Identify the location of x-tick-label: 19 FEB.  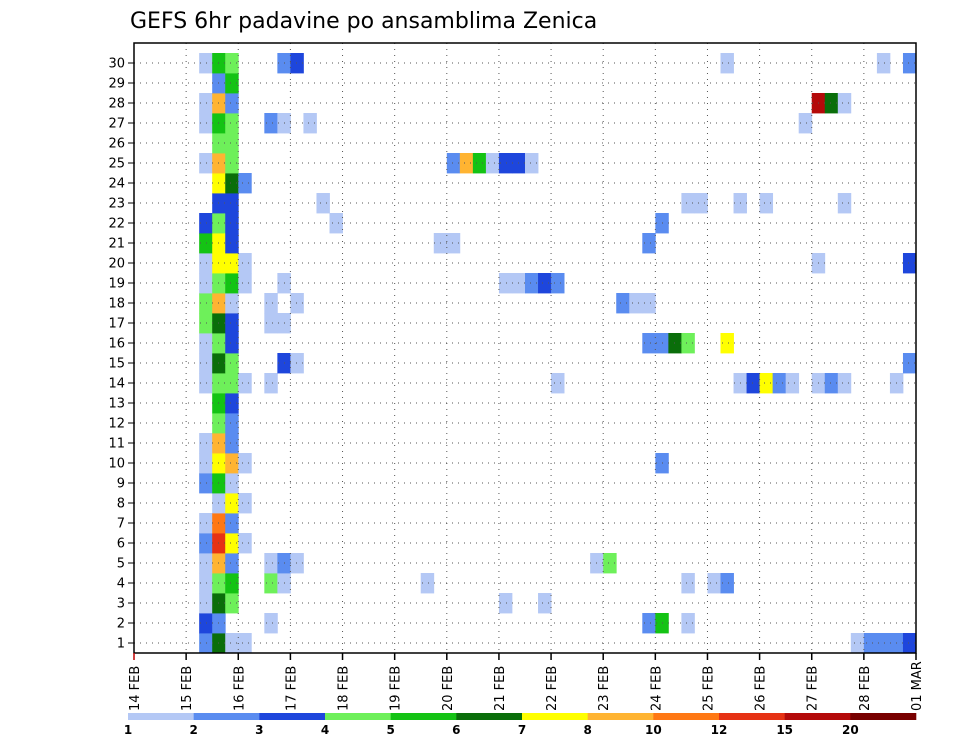
(396, 688).